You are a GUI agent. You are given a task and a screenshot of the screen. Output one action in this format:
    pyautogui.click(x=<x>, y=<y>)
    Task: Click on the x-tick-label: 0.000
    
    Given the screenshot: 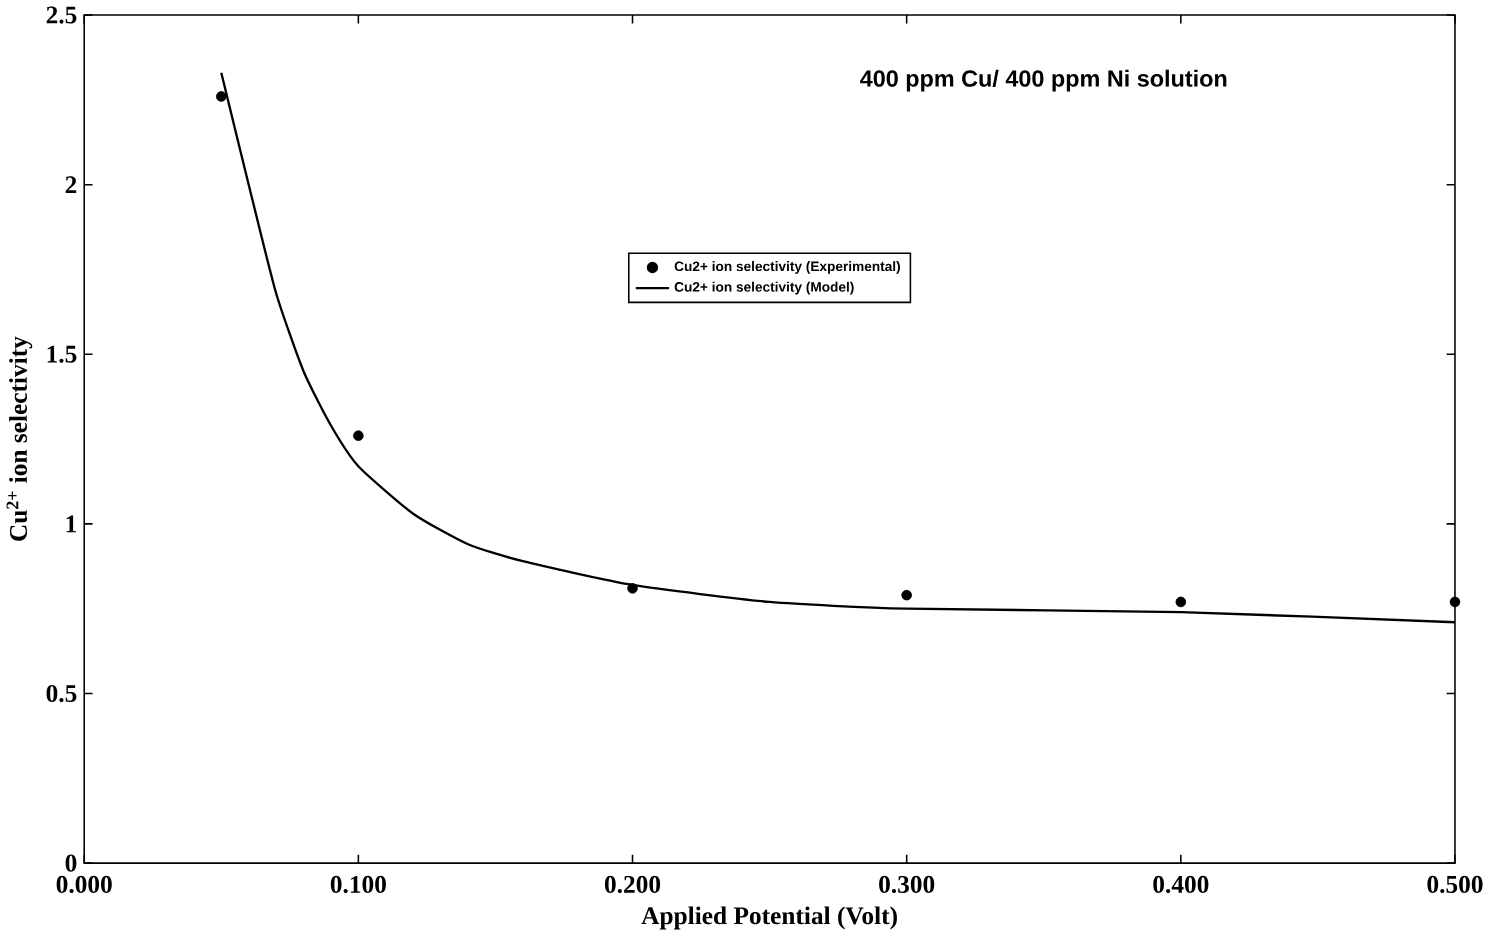 What is the action you would take?
    pyautogui.click(x=84, y=884)
    